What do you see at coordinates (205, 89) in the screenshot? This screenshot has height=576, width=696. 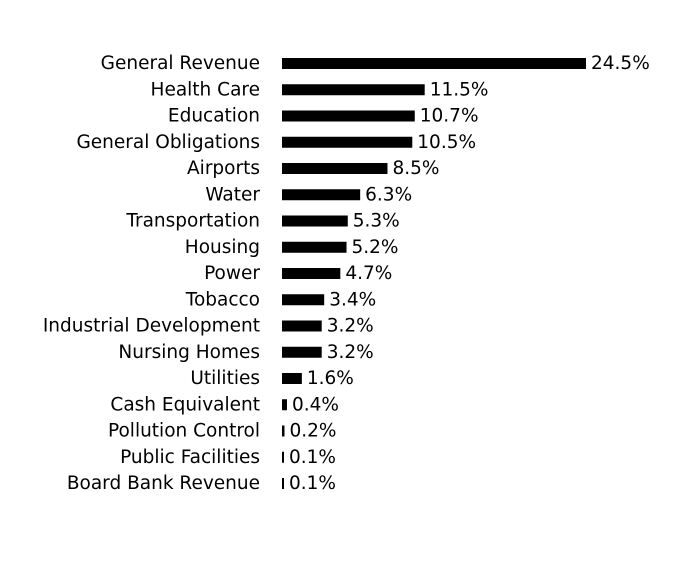 I see `category-label: Health Care` at bounding box center [205, 89].